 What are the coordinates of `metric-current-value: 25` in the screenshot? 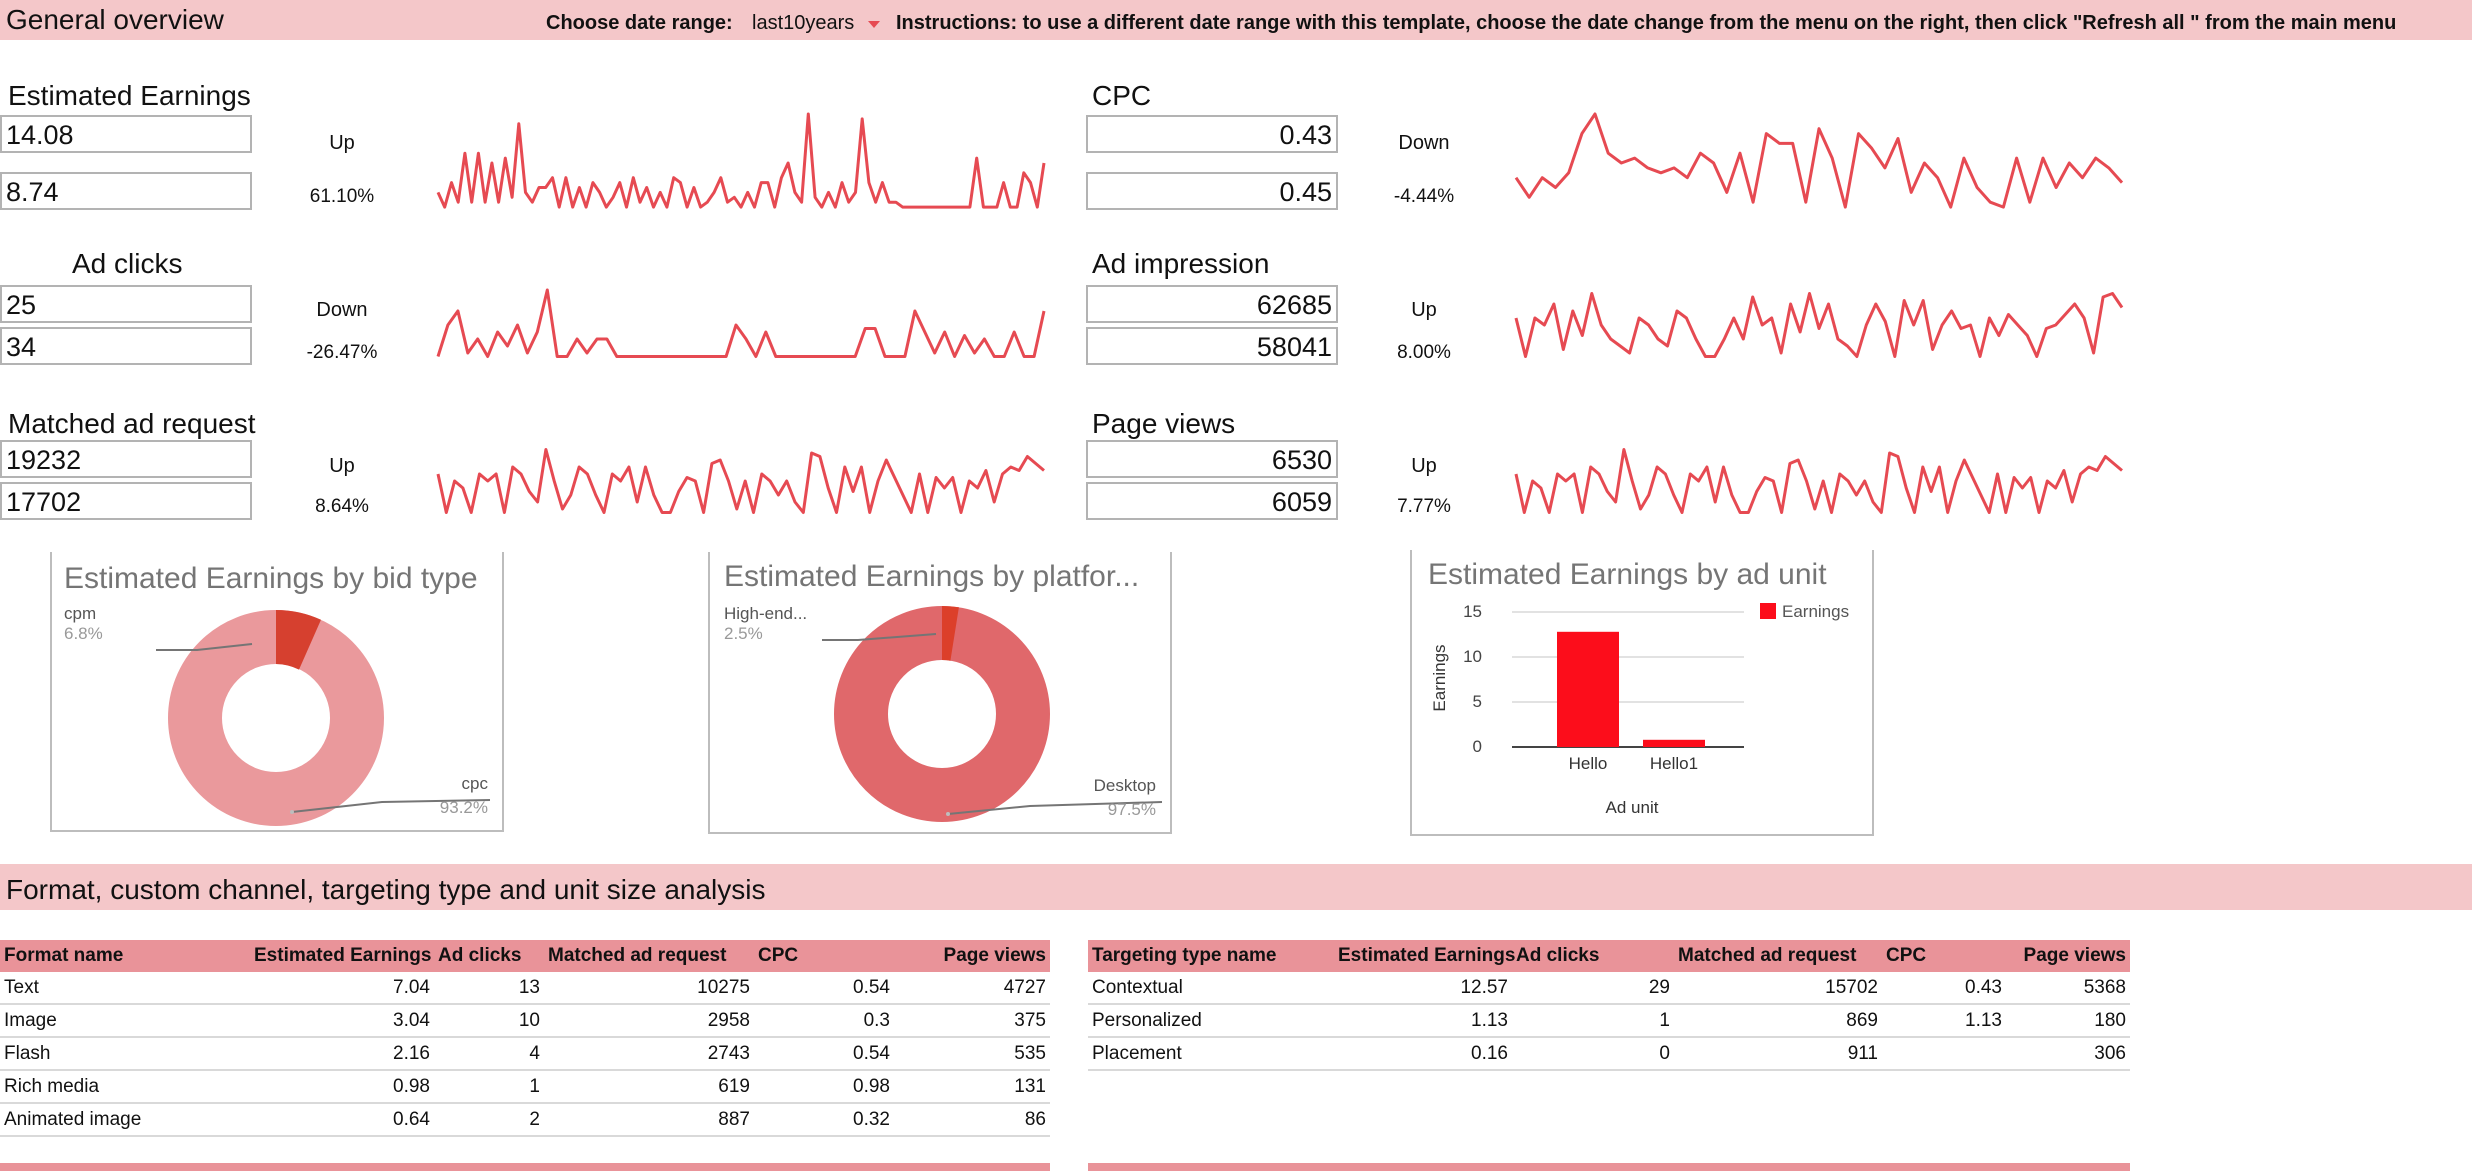 It's located at (126, 304).